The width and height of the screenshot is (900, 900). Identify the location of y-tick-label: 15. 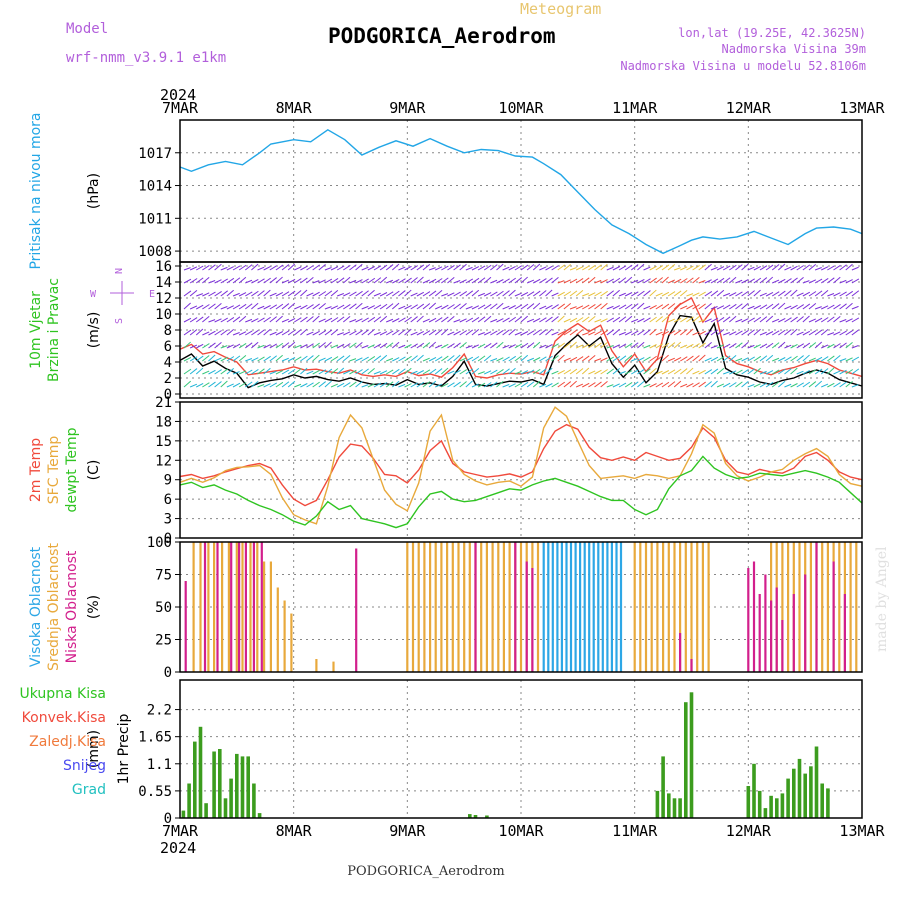
(163, 442).